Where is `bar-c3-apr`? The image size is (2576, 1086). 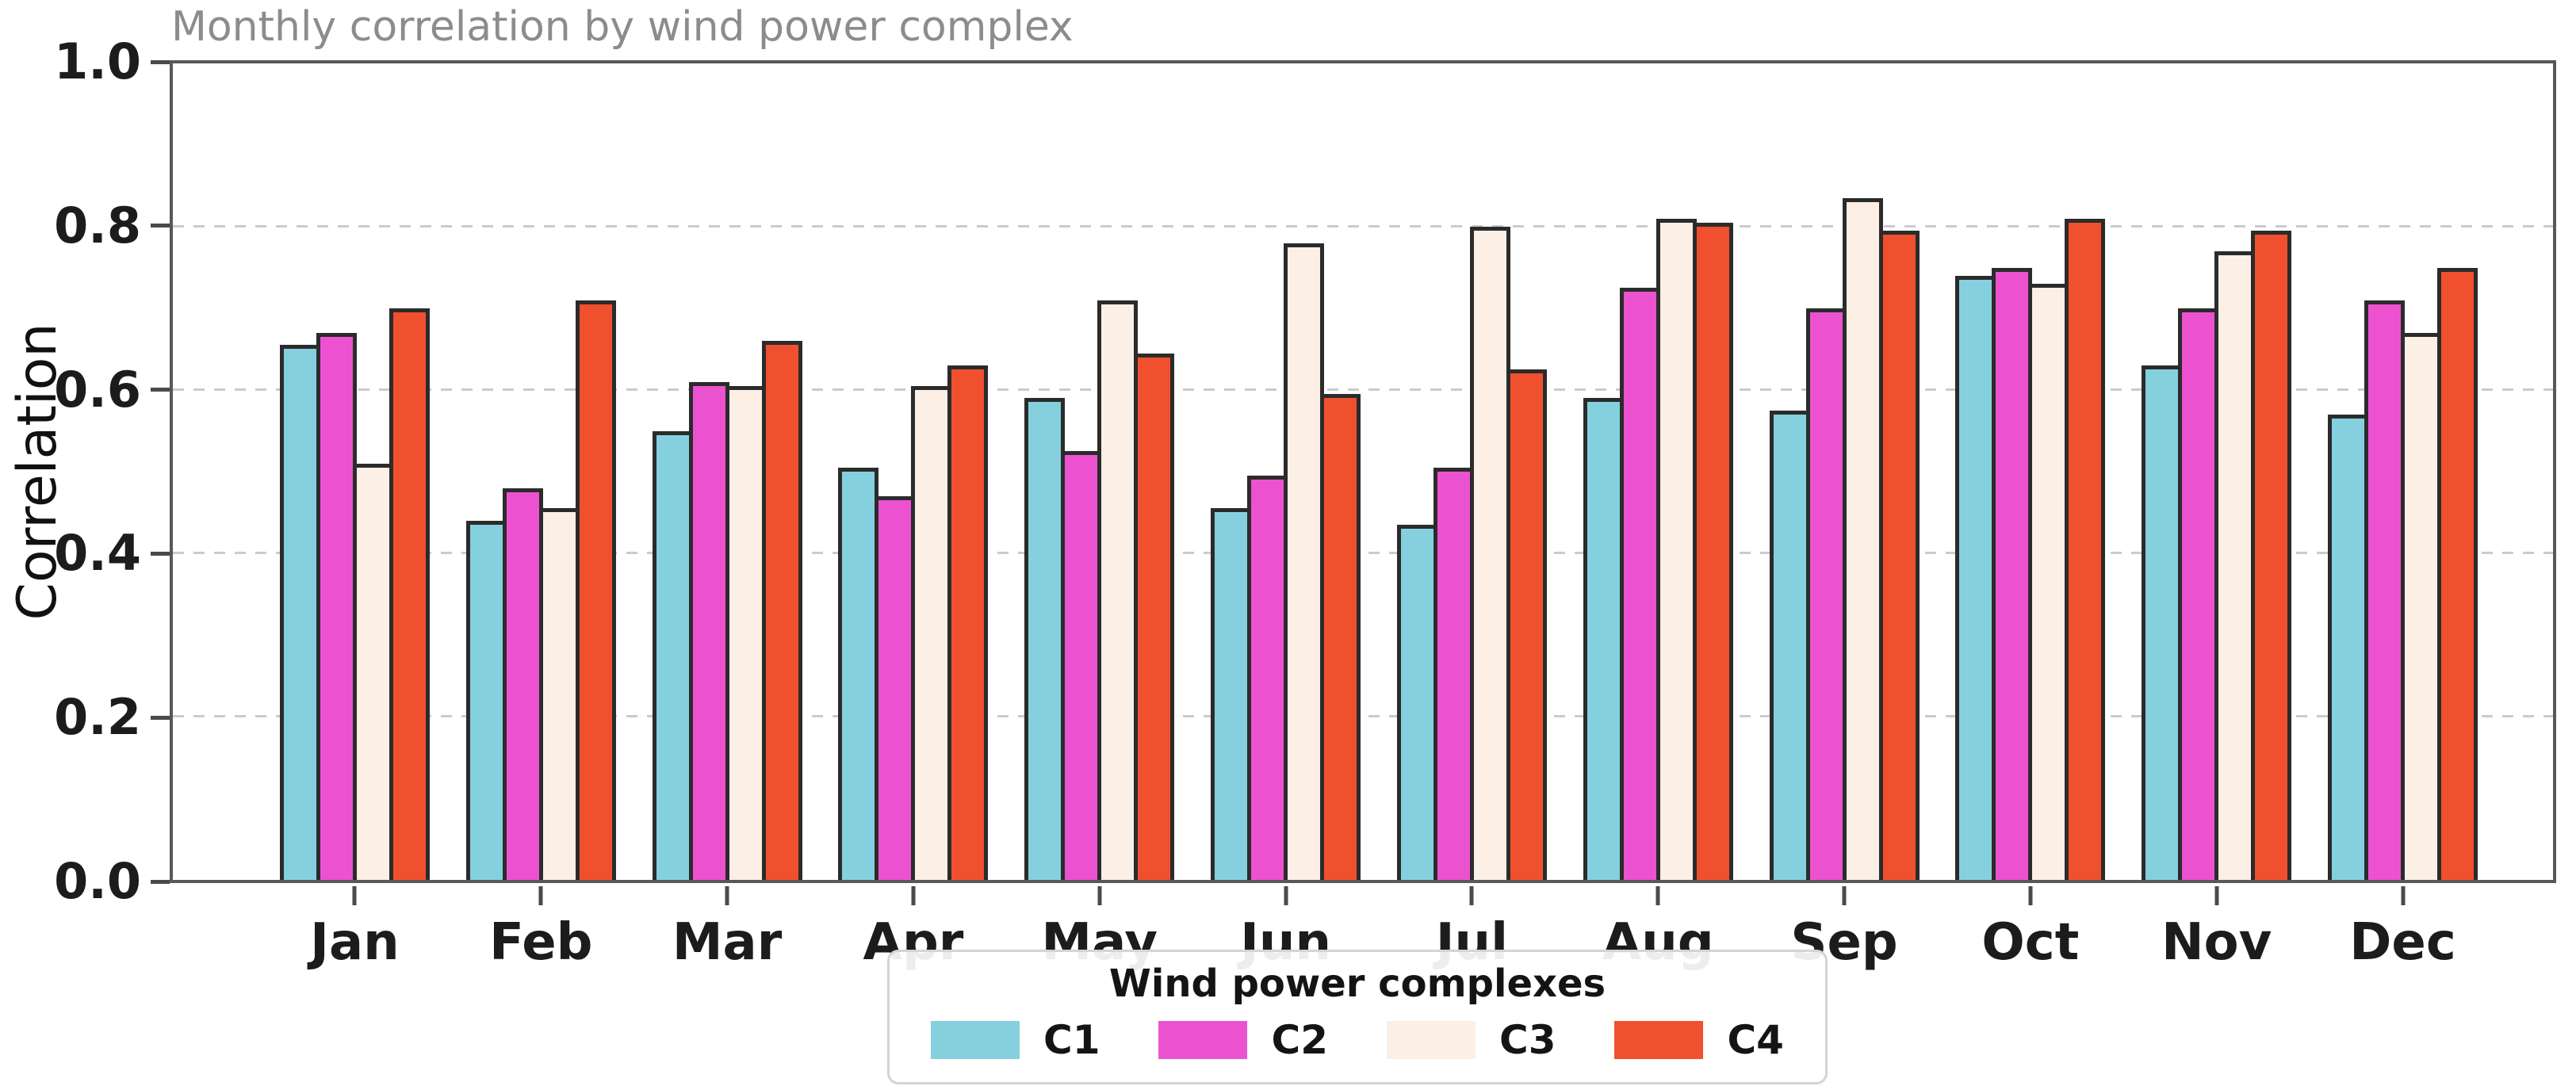 bar-c3-apr is located at coordinates (931, 632).